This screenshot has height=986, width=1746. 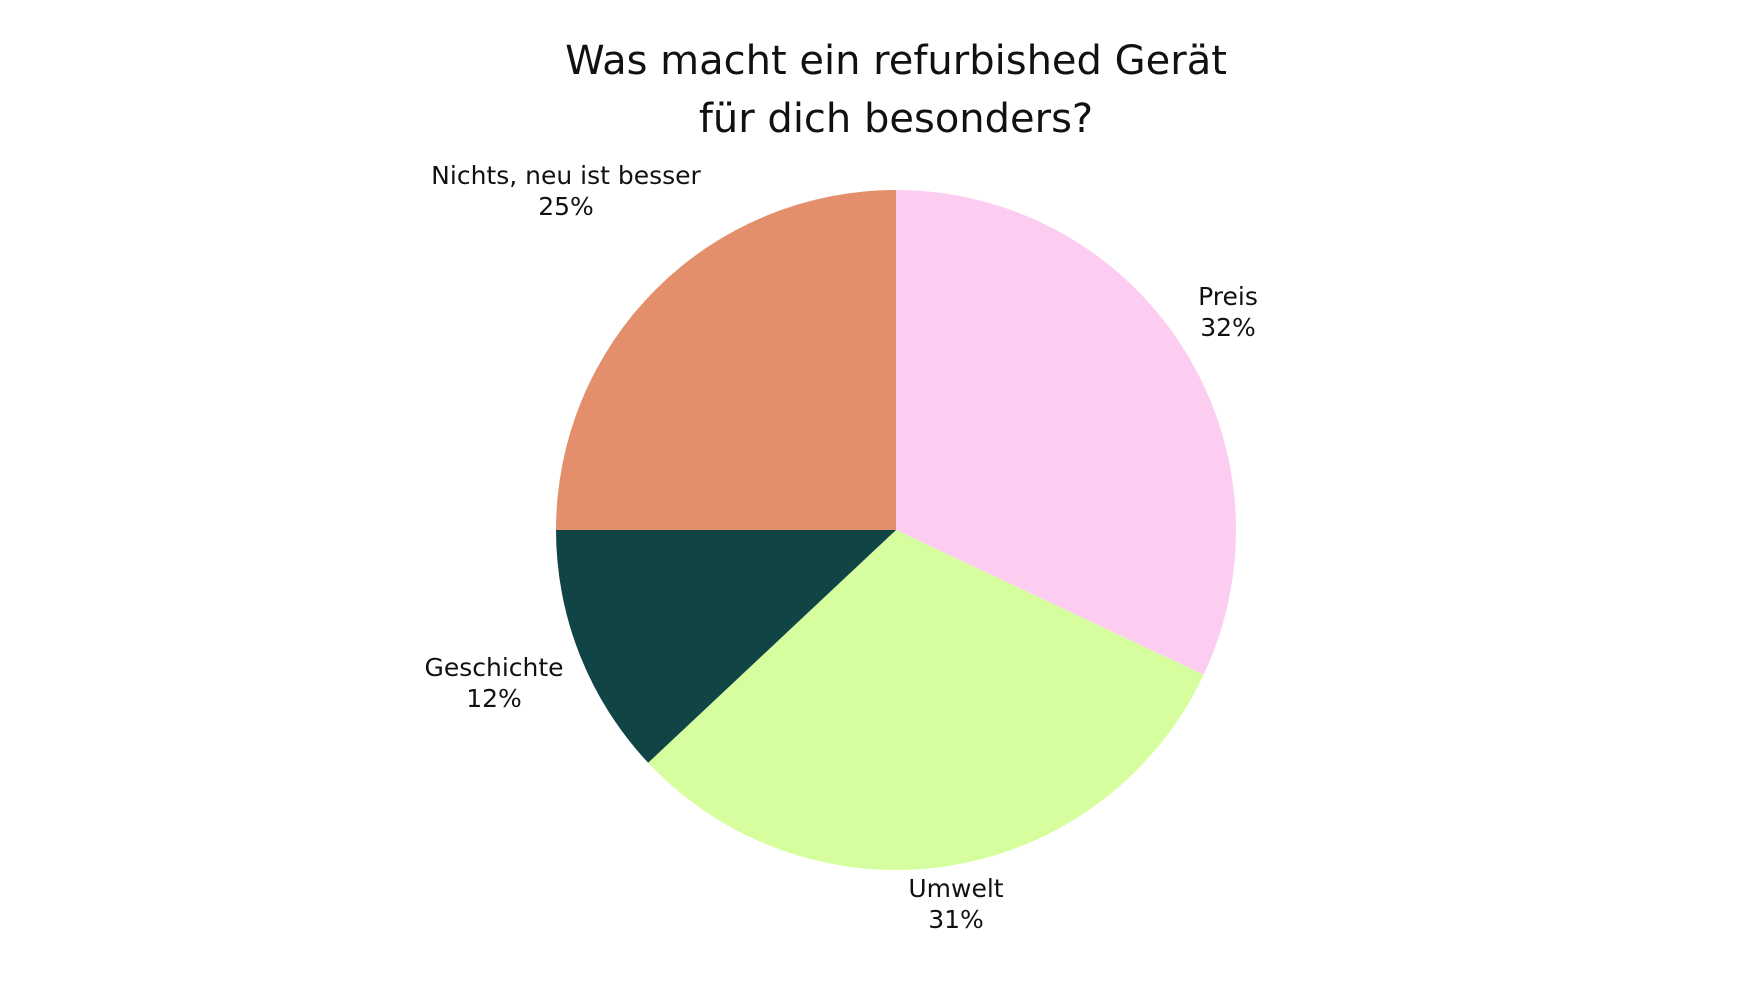 What do you see at coordinates (956, 919) in the screenshot?
I see `slice-value-umwelt: 31%` at bounding box center [956, 919].